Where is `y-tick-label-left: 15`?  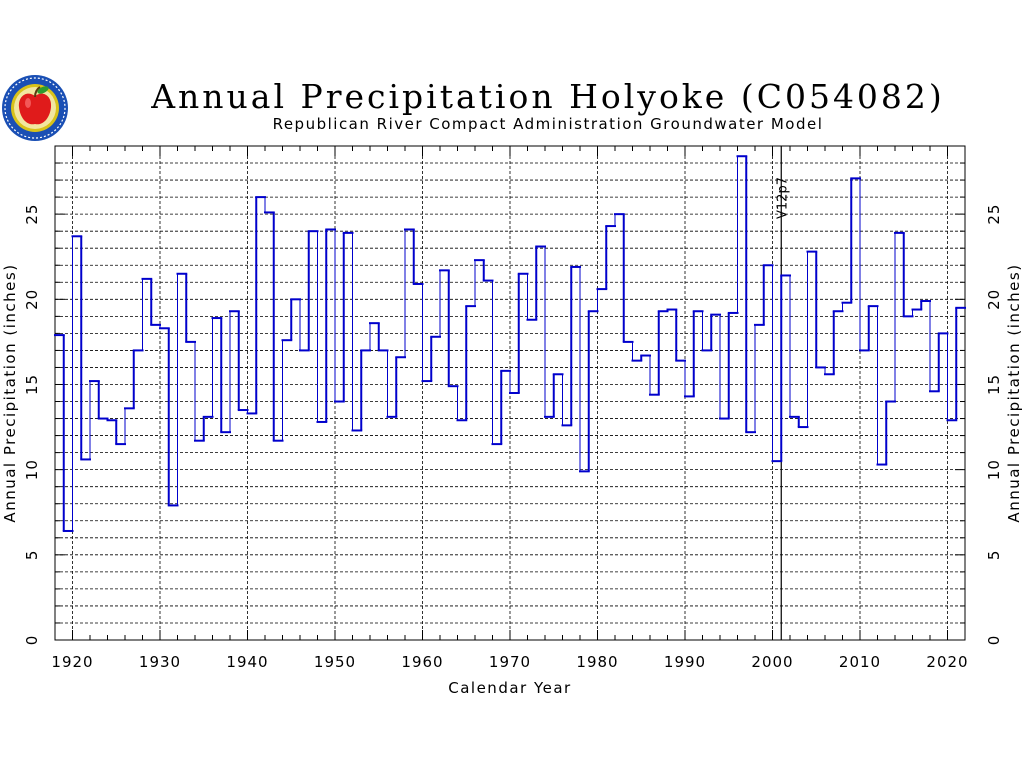
y-tick-label-left: 15 is located at coordinates (32, 384).